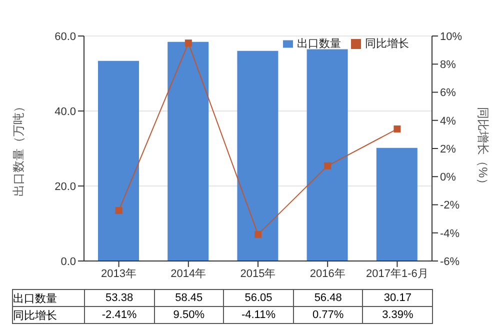 The width and height of the screenshot is (497, 335). I want to click on y2-tick-label: -6%, so click(450, 262).